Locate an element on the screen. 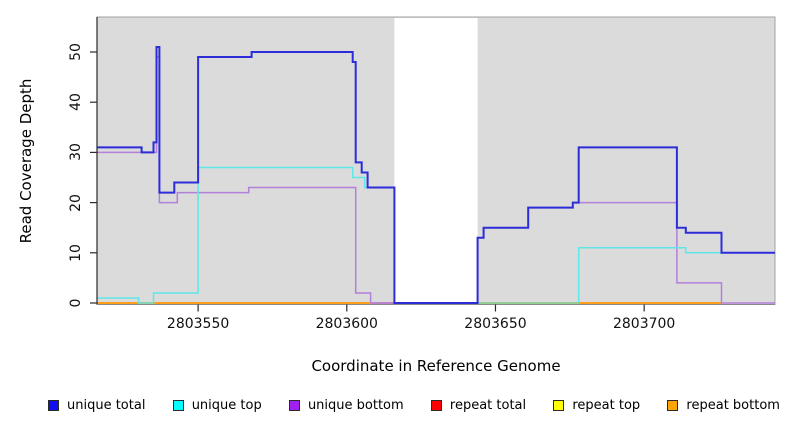 This screenshot has width=792, height=432. x-tick-label: 2803600 is located at coordinates (346, 324).